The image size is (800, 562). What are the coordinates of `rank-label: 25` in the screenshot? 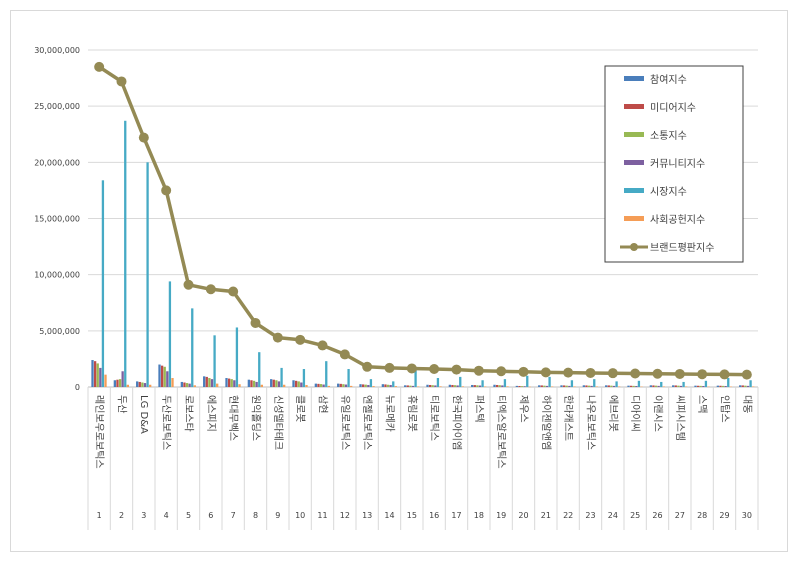 It's located at (635, 515).